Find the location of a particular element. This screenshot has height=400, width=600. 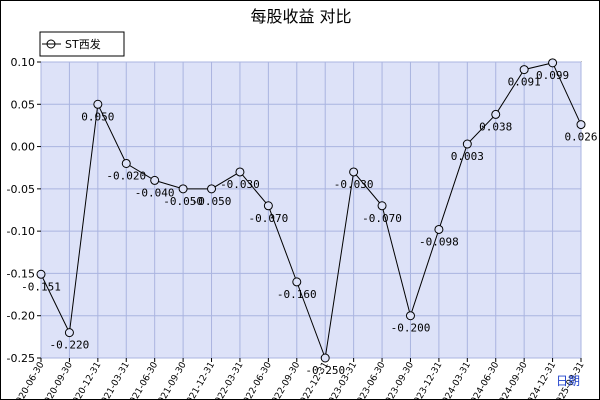

y-tick-label: -0.25 is located at coordinates (21, 358).